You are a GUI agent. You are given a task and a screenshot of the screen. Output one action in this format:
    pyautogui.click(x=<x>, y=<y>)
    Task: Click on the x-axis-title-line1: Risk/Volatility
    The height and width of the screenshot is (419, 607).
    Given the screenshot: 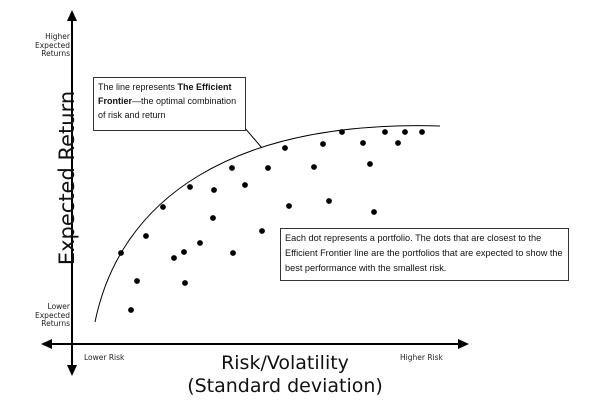 What is the action you would take?
    pyautogui.click(x=285, y=363)
    